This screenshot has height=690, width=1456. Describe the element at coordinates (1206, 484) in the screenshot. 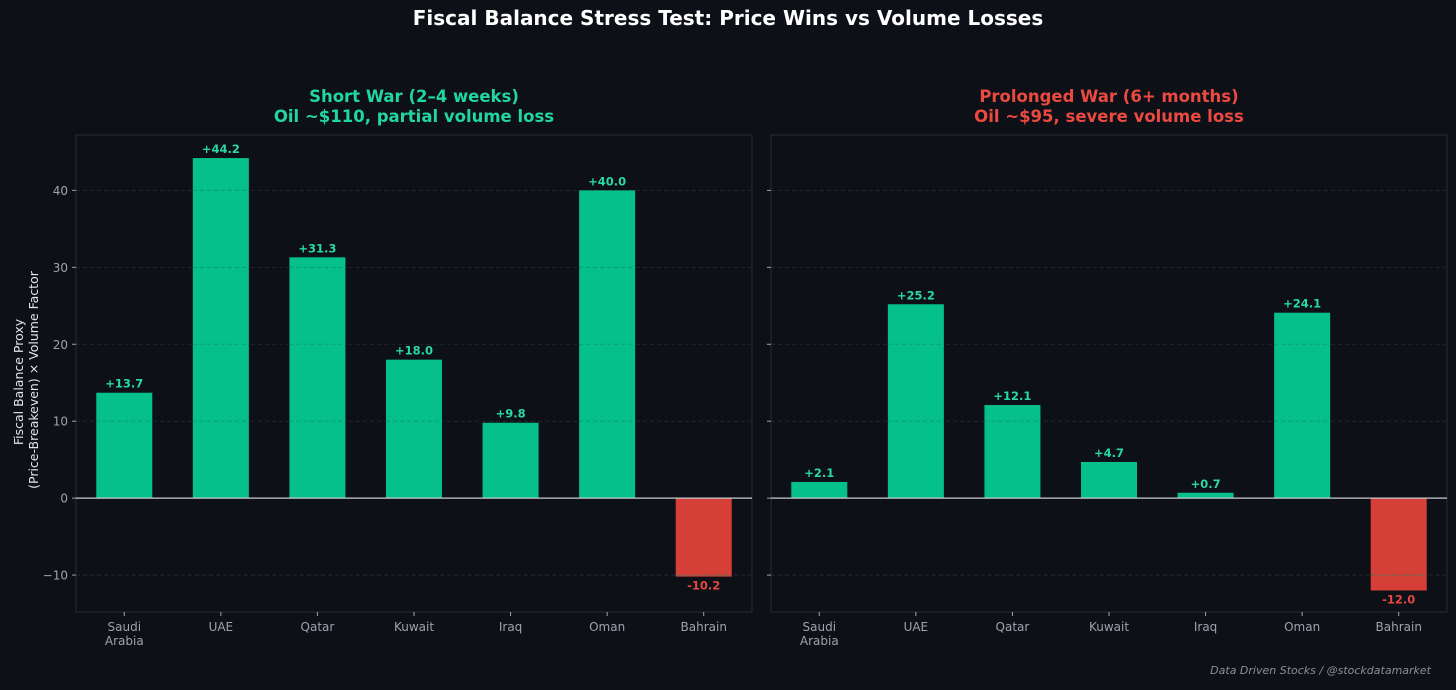

I see `data-label: +0.7` at that location.